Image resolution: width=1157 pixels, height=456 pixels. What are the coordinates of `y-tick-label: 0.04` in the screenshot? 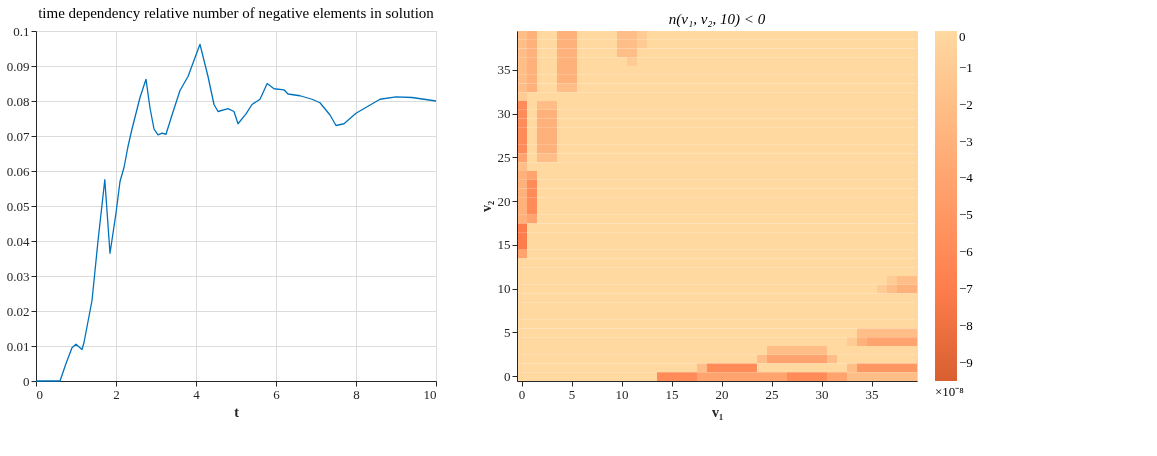 It's located at (18, 241).